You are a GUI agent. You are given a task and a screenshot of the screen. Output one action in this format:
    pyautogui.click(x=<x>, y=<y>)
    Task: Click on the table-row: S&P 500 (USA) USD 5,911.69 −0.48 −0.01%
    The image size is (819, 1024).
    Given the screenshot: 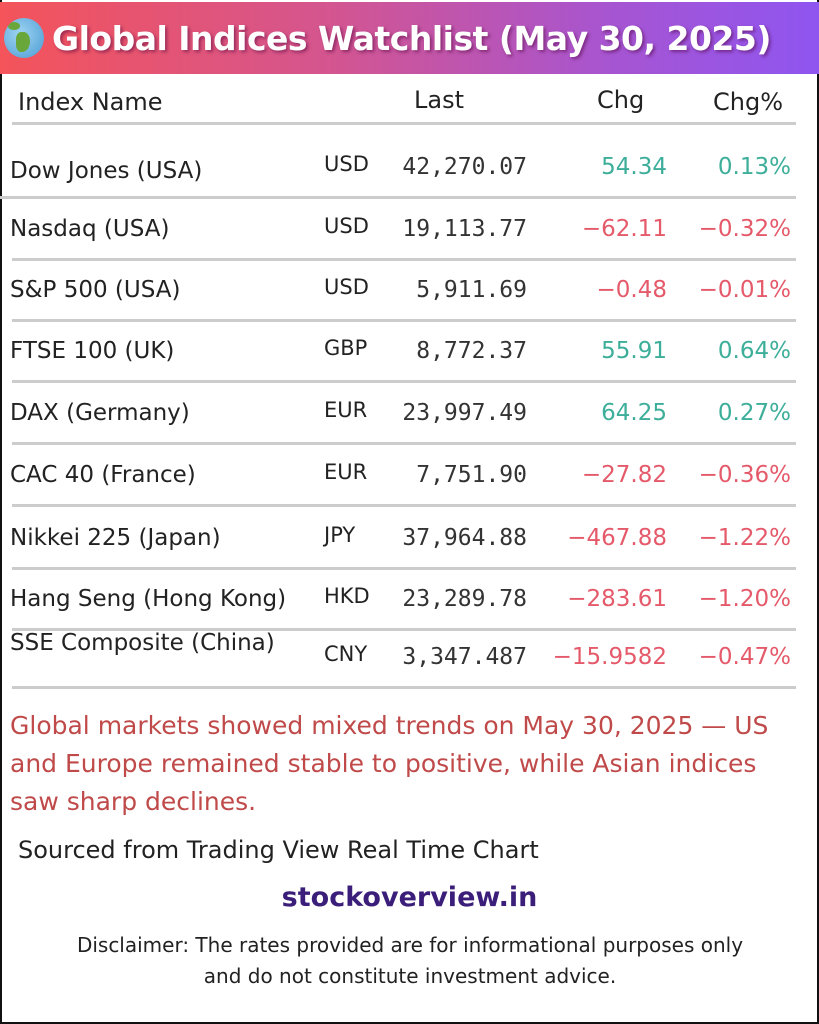 What is the action you would take?
    pyautogui.click(x=409, y=294)
    